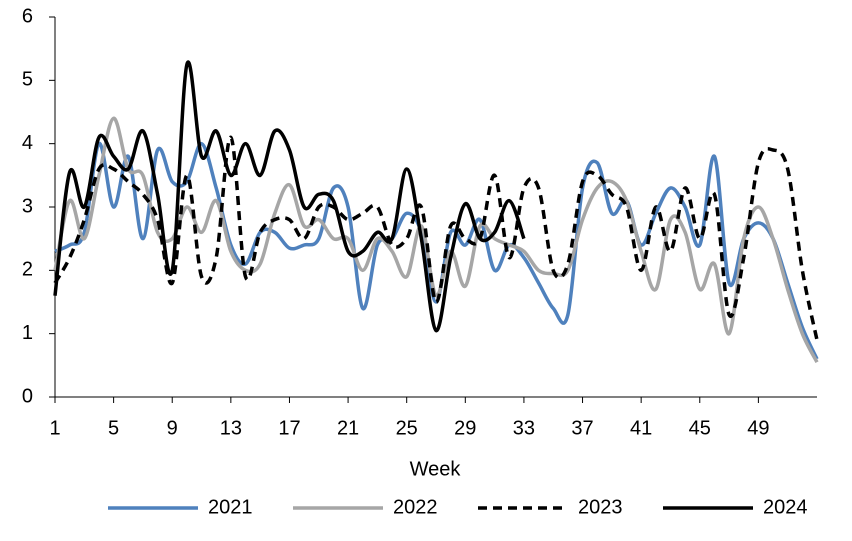 Image resolution: width=852 pixels, height=541 pixels. I want to click on x-tick-label: 37, so click(582, 428).